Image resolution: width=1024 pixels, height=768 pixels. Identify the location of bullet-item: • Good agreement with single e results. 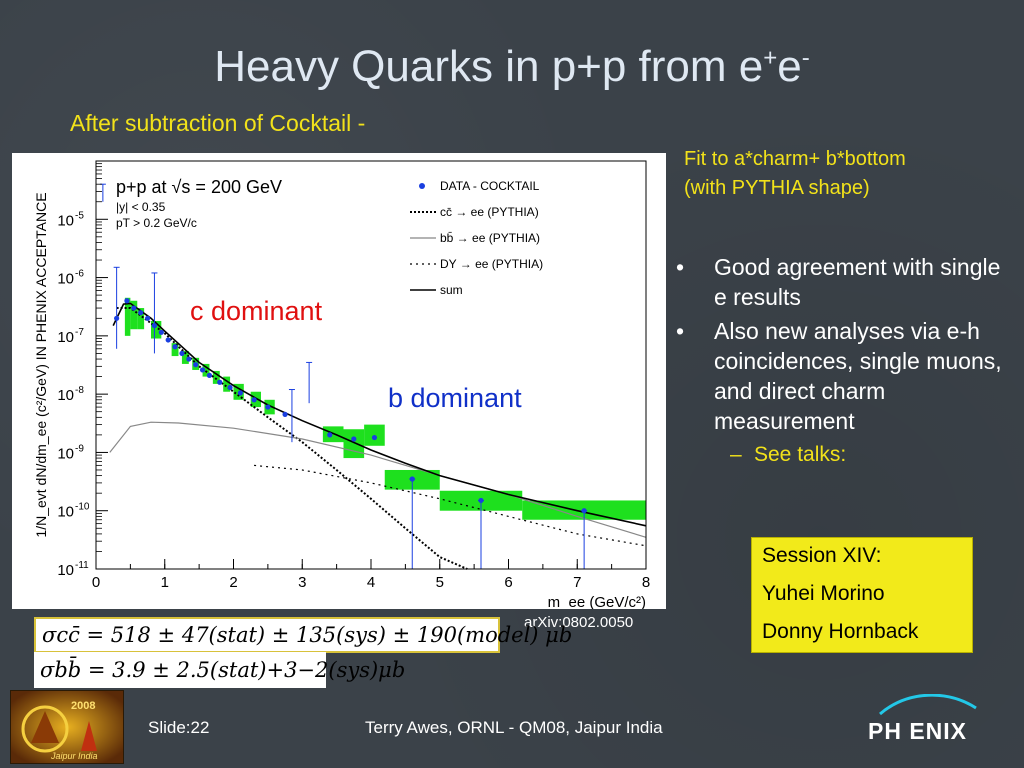
(838, 282).